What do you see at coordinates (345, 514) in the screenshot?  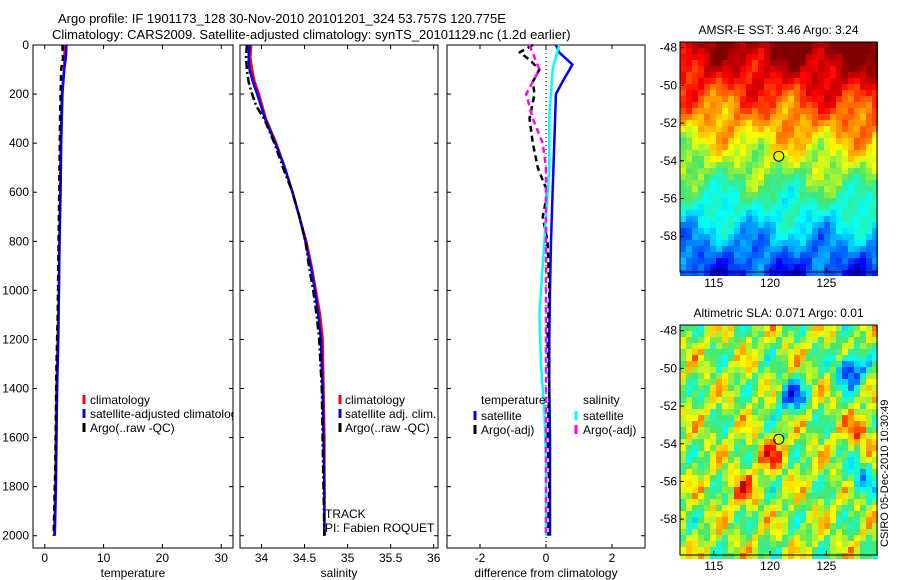 I see `track-label: TRACK` at bounding box center [345, 514].